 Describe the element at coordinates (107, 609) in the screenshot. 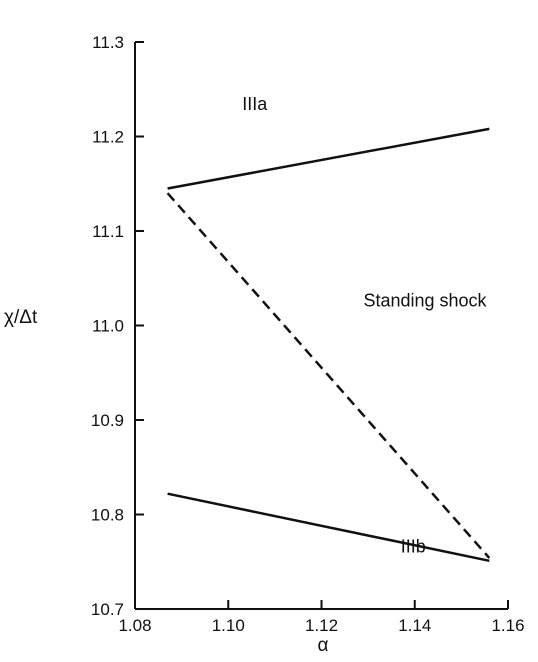

I see `y-tick-label: 10.7` at that location.